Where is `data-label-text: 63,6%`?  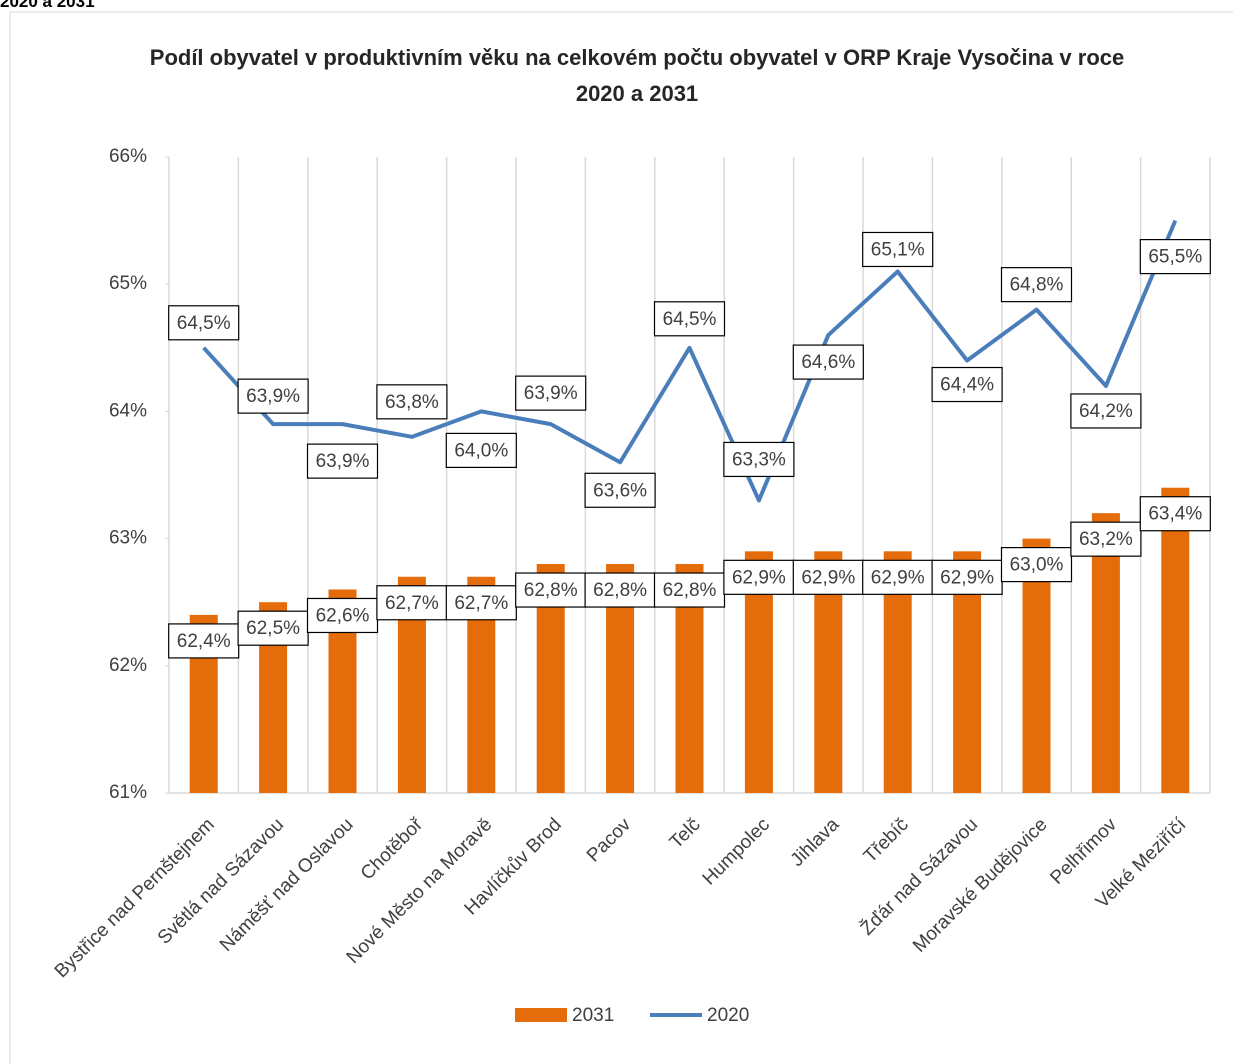 data-label-text: 63,6% is located at coordinates (620, 490).